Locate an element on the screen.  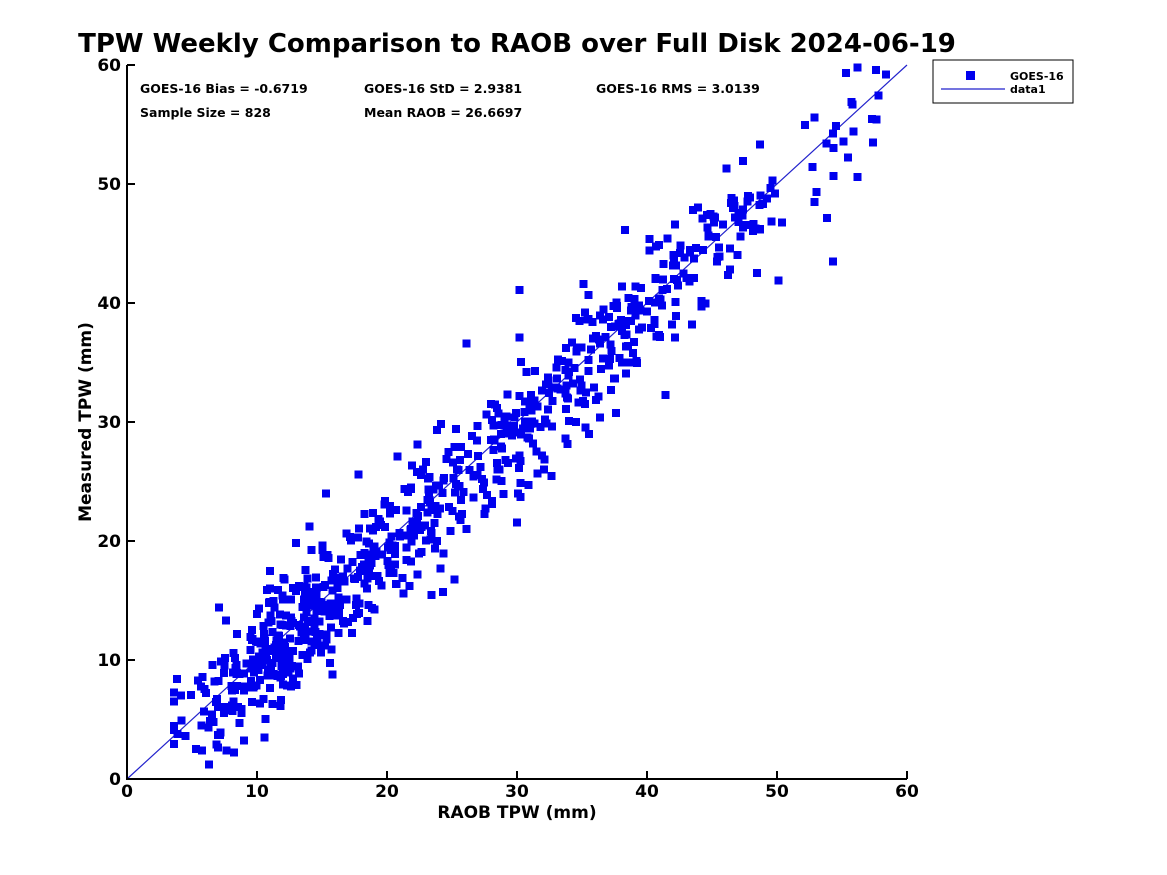
stat-mean-raob: Mean RAOB = 26.6697 is located at coordinates (443, 112).